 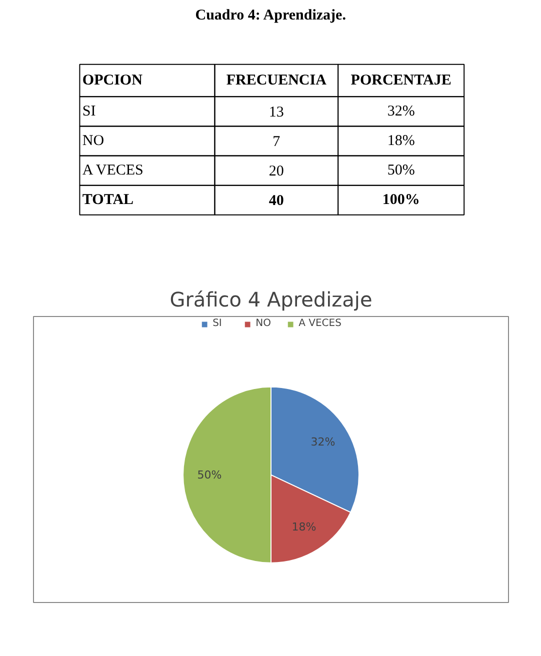 What do you see at coordinates (276, 112) in the screenshot?
I see `text: 13` at bounding box center [276, 112].